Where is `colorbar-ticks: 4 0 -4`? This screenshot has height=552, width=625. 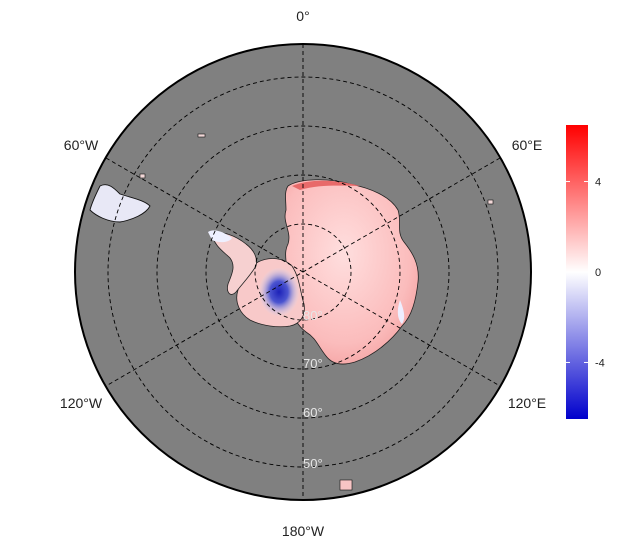
colorbar-ticks: 4 0 -4 is located at coordinates (585, 273).